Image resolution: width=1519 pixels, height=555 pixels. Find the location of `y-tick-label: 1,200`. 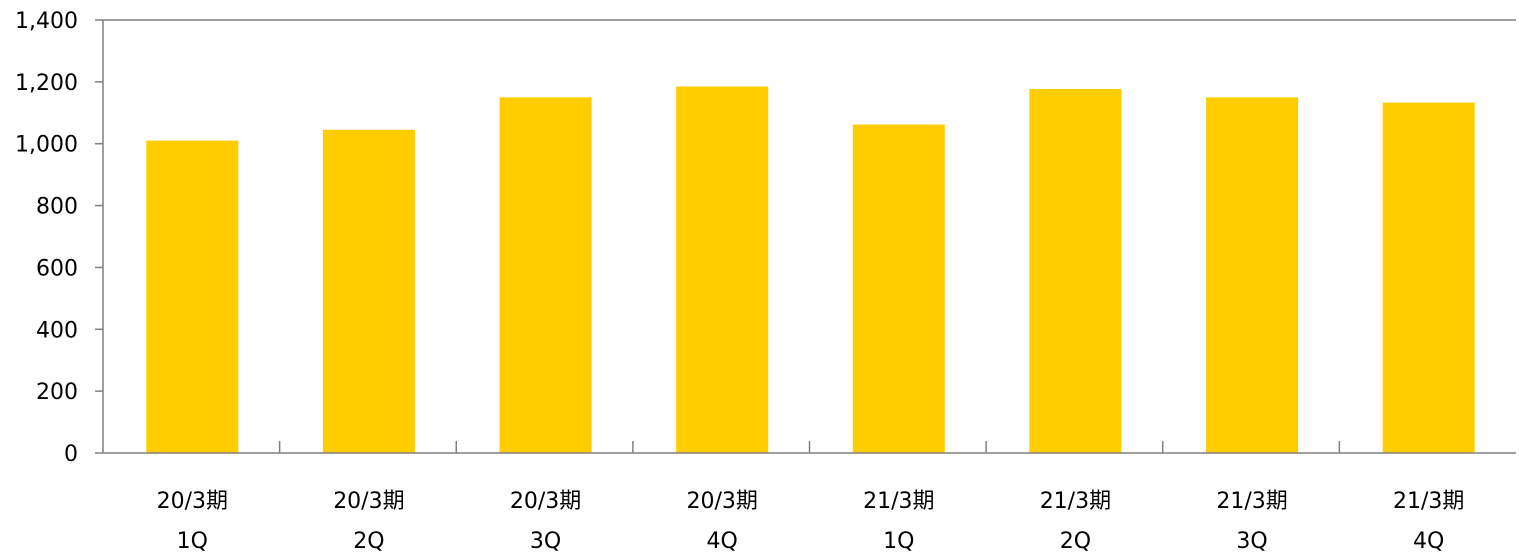

y-tick-label: 1,200 is located at coordinates (46, 83).